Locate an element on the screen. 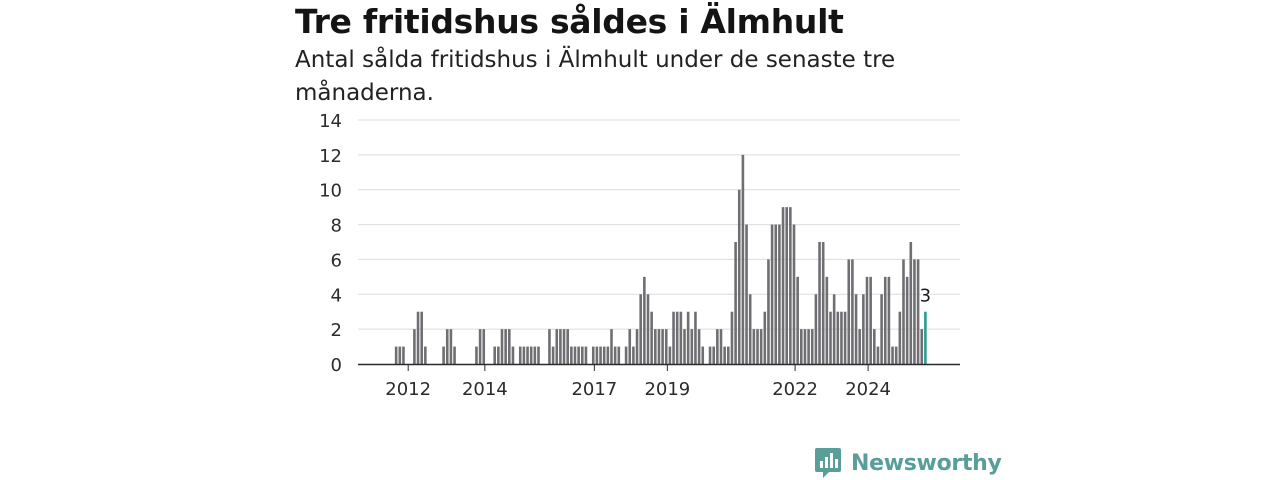 This screenshot has width=1280, height=480. y-tick-label: 6 is located at coordinates (336, 260).